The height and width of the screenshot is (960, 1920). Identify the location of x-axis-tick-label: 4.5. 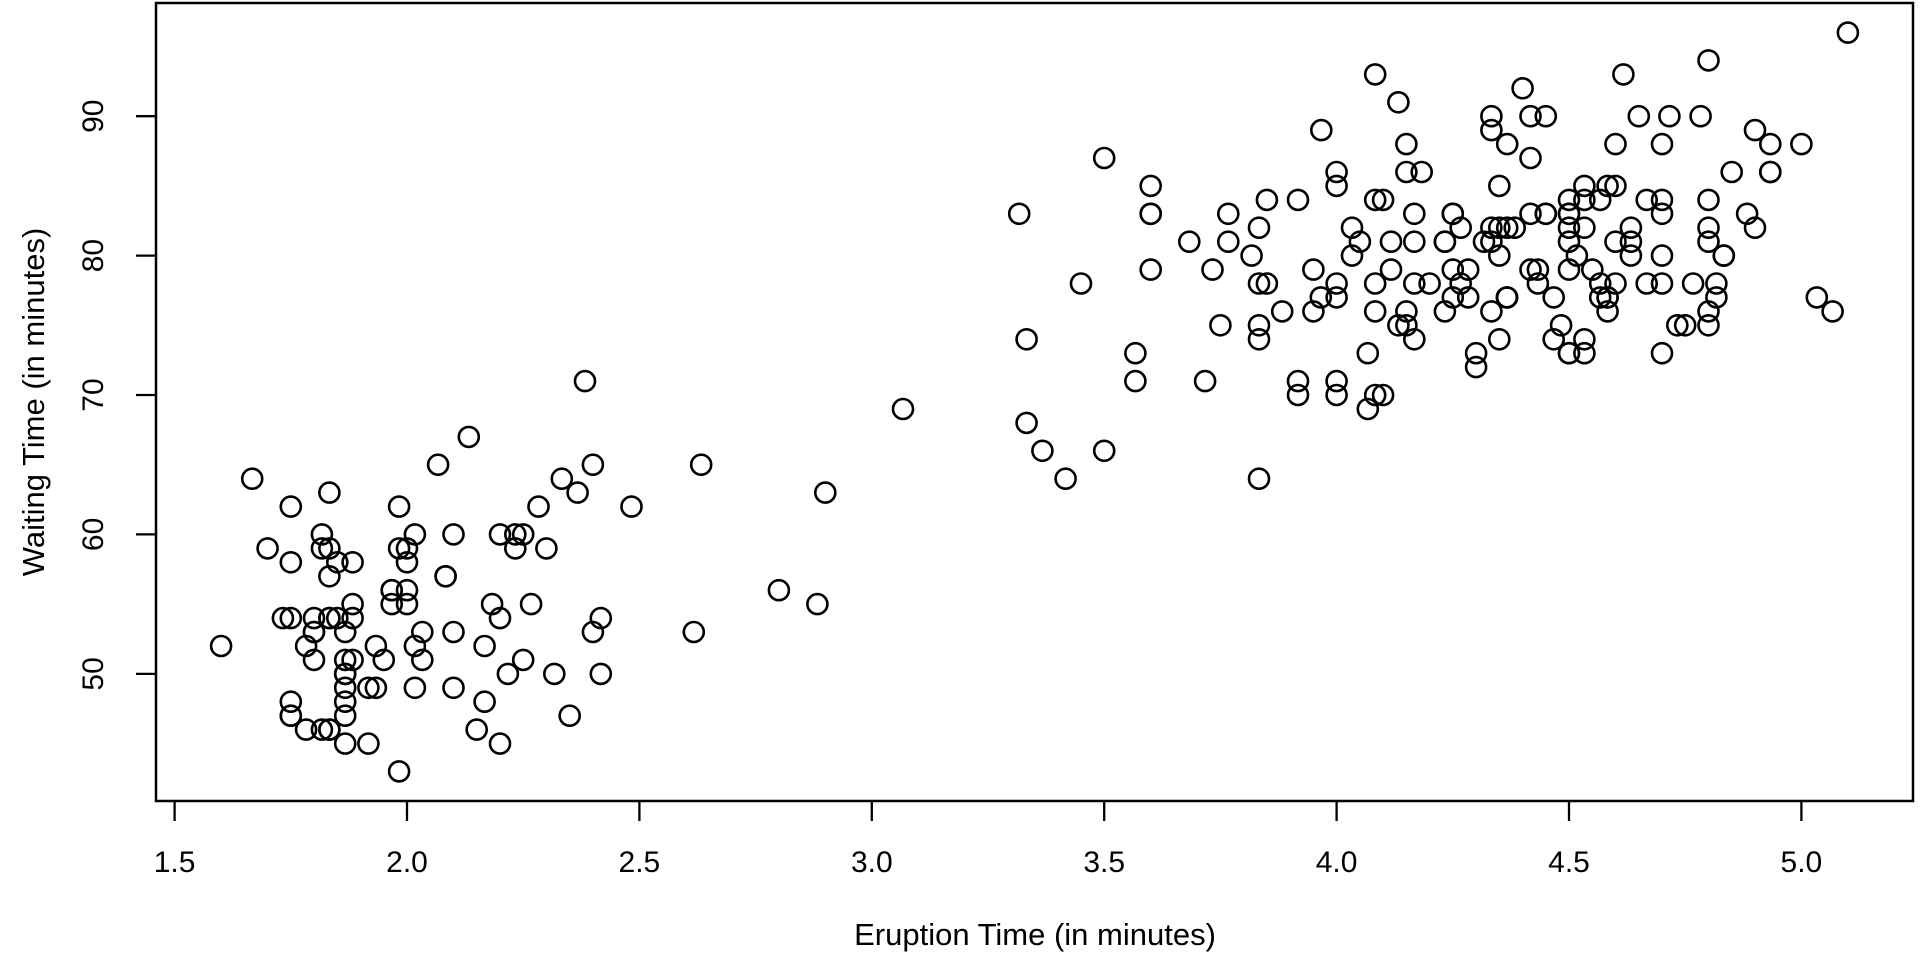
(1569, 862).